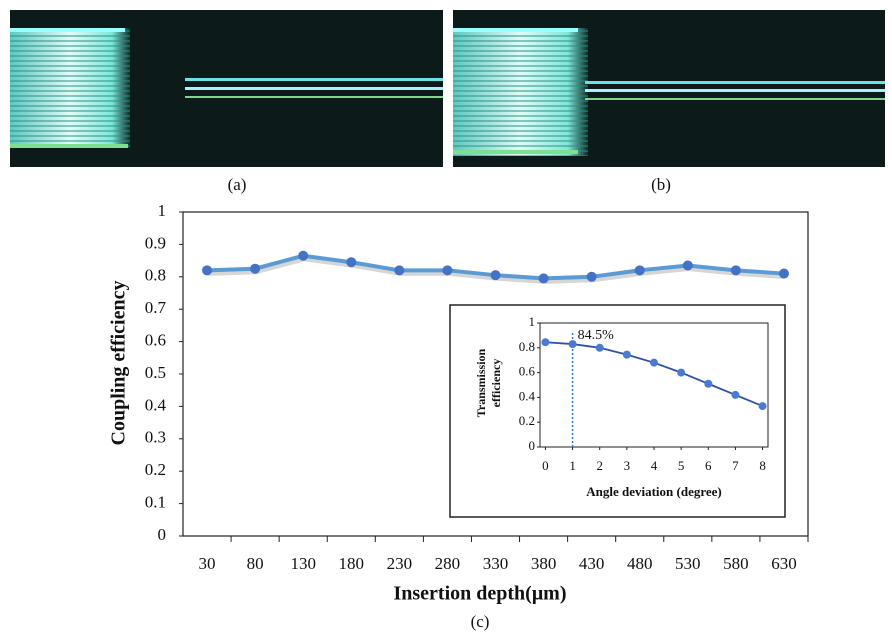 This screenshot has width=892, height=634. I want to click on y-tick-label: 0.2, so click(155, 469).